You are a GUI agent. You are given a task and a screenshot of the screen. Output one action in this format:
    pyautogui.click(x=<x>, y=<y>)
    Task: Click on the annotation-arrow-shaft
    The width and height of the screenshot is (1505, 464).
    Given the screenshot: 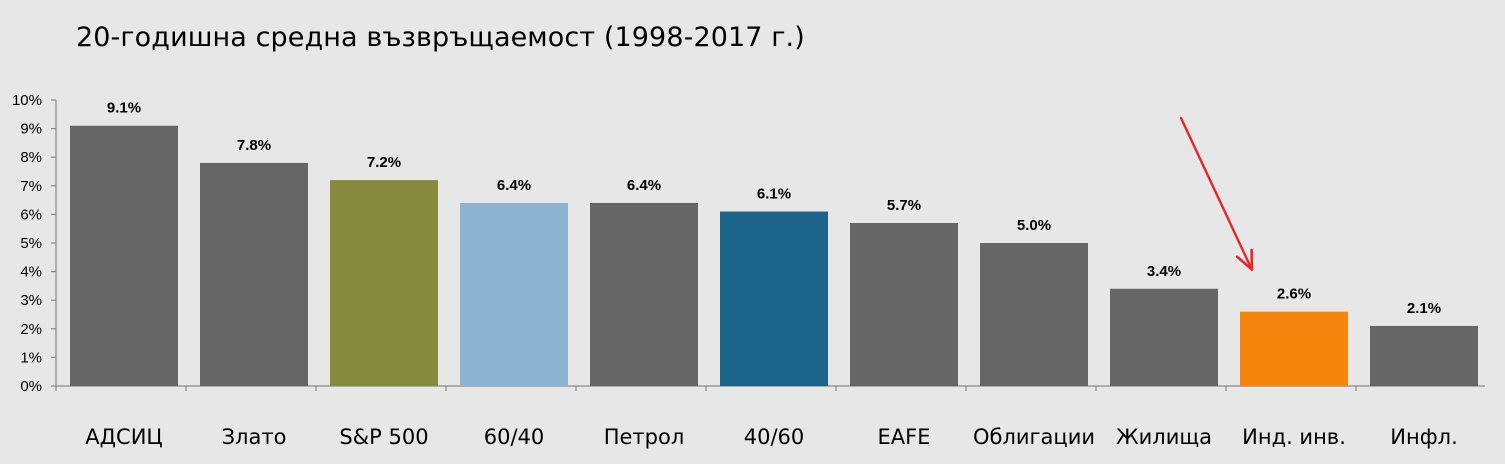 What is the action you would take?
    pyautogui.click(x=1215, y=191)
    